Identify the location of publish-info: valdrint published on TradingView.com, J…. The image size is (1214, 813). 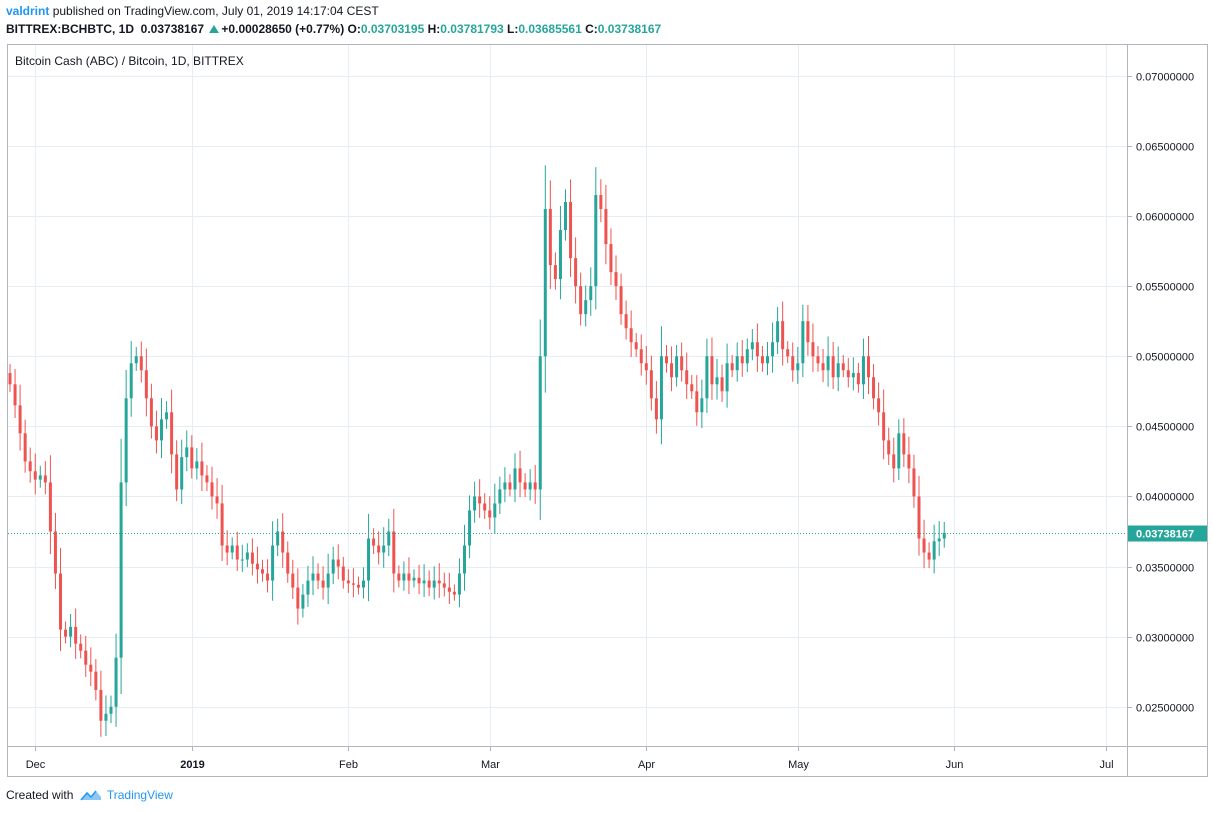
(192, 11).